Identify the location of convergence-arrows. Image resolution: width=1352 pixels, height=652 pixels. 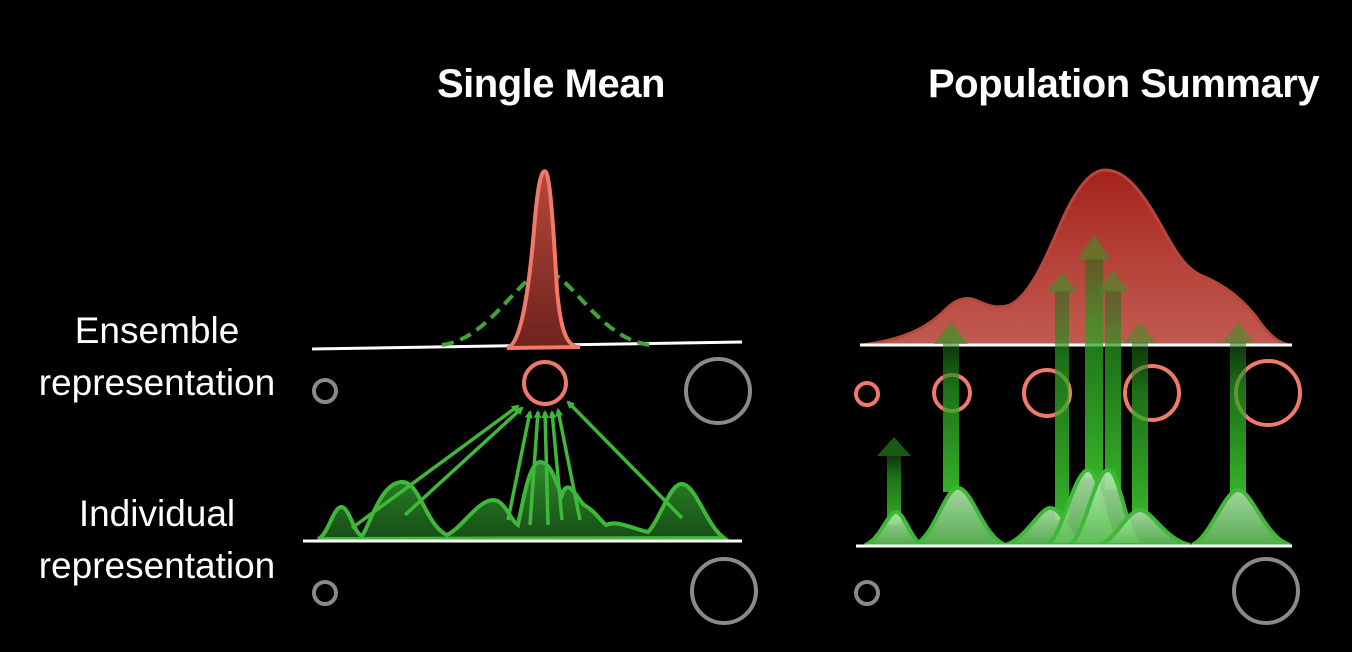
(517, 465).